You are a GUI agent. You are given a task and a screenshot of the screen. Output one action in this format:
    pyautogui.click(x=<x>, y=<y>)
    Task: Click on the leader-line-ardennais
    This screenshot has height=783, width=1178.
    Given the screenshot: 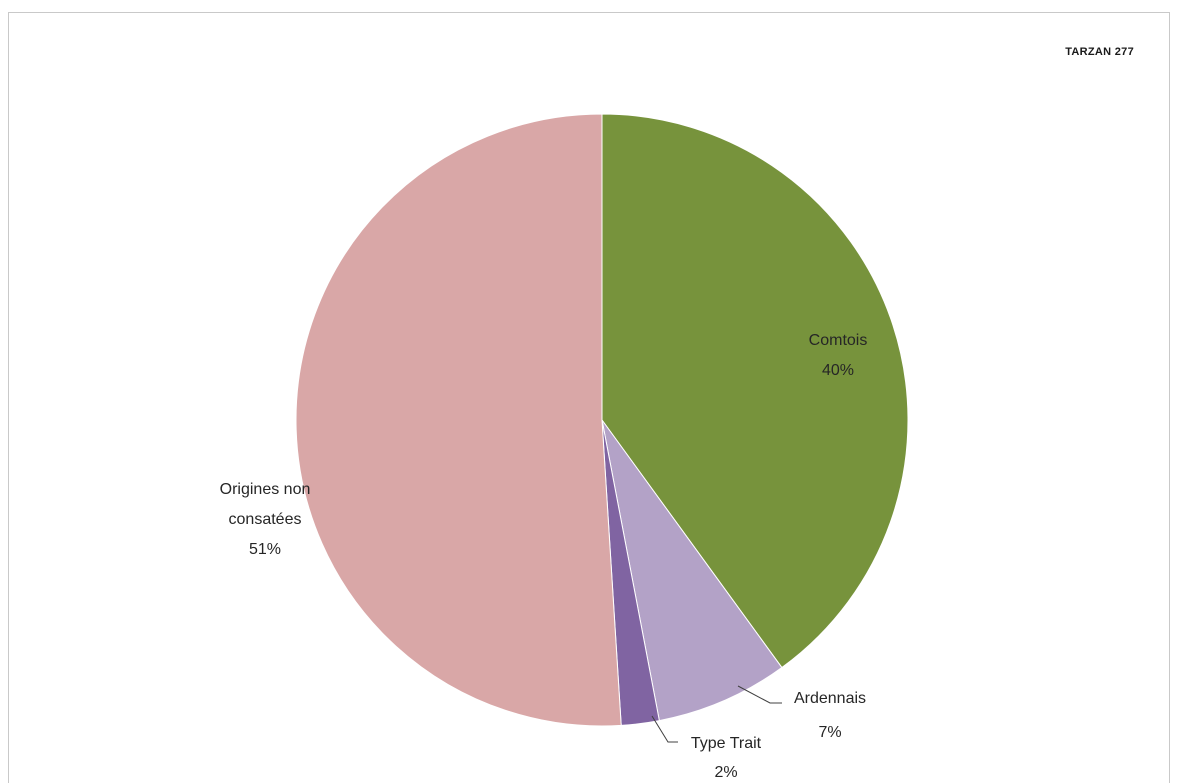 What is the action you would take?
    pyautogui.click(x=759, y=694)
    